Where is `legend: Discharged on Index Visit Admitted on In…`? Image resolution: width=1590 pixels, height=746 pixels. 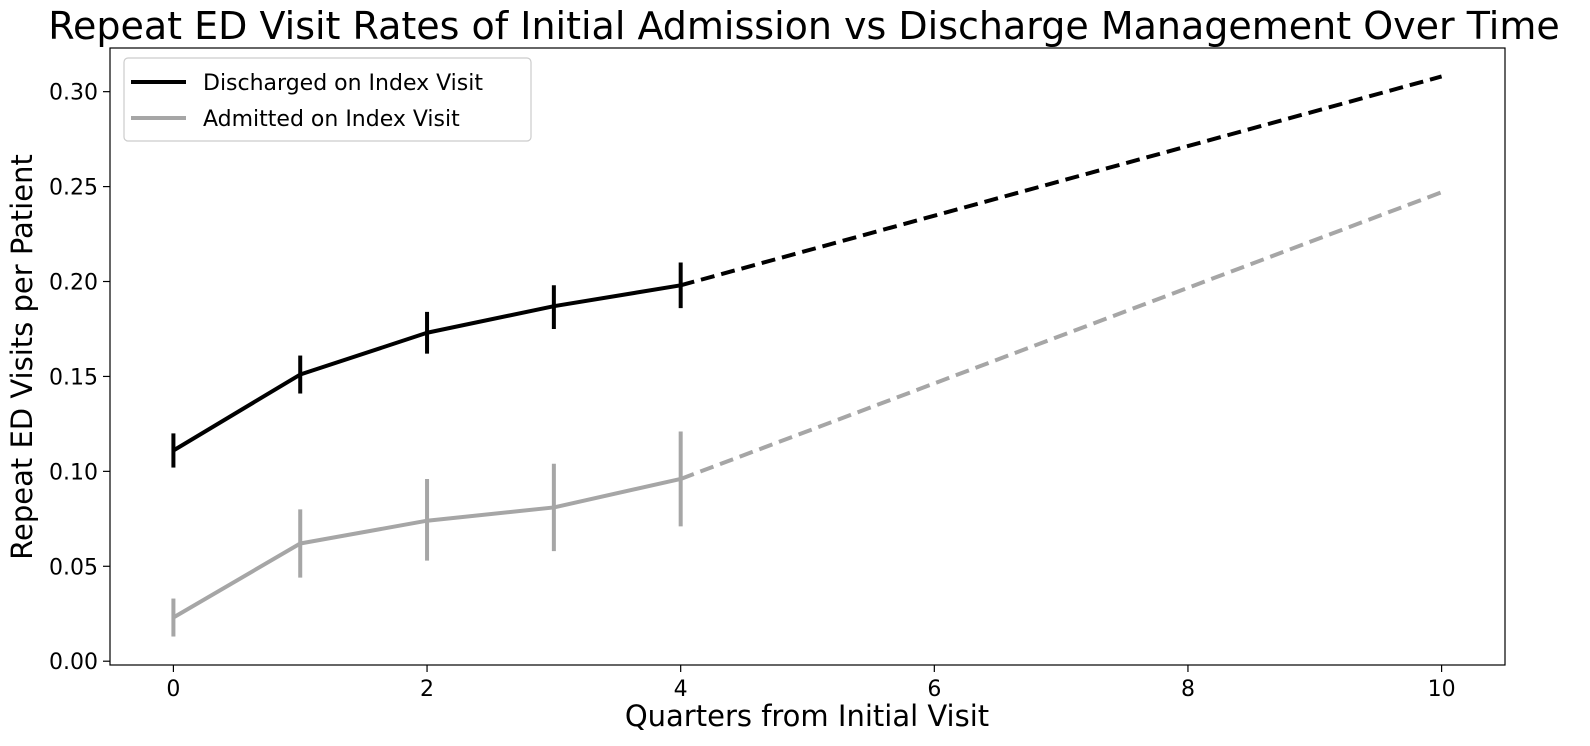
legend: Discharged on Index Visit Admitted on In… is located at coordinates (327, 99).